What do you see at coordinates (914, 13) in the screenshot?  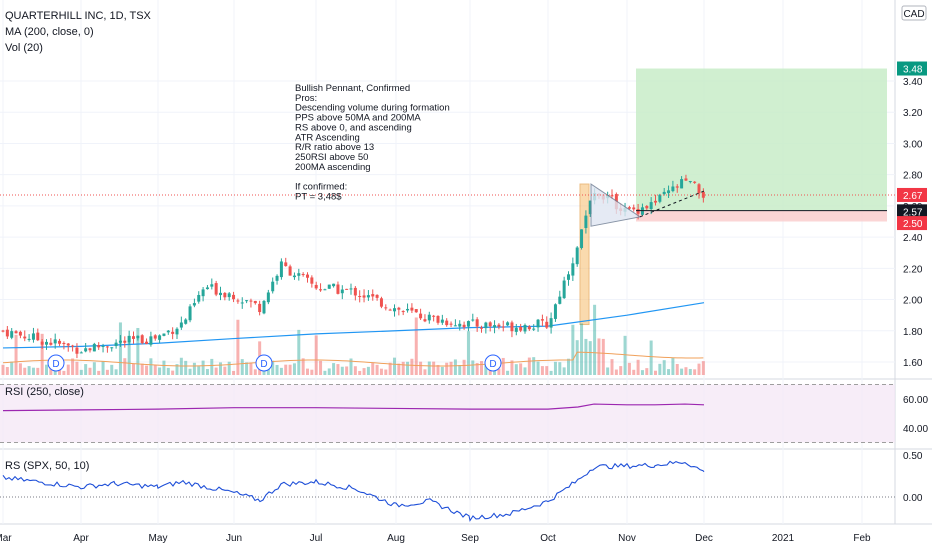 I see `currency-badge` at bounding box center [914, 13].